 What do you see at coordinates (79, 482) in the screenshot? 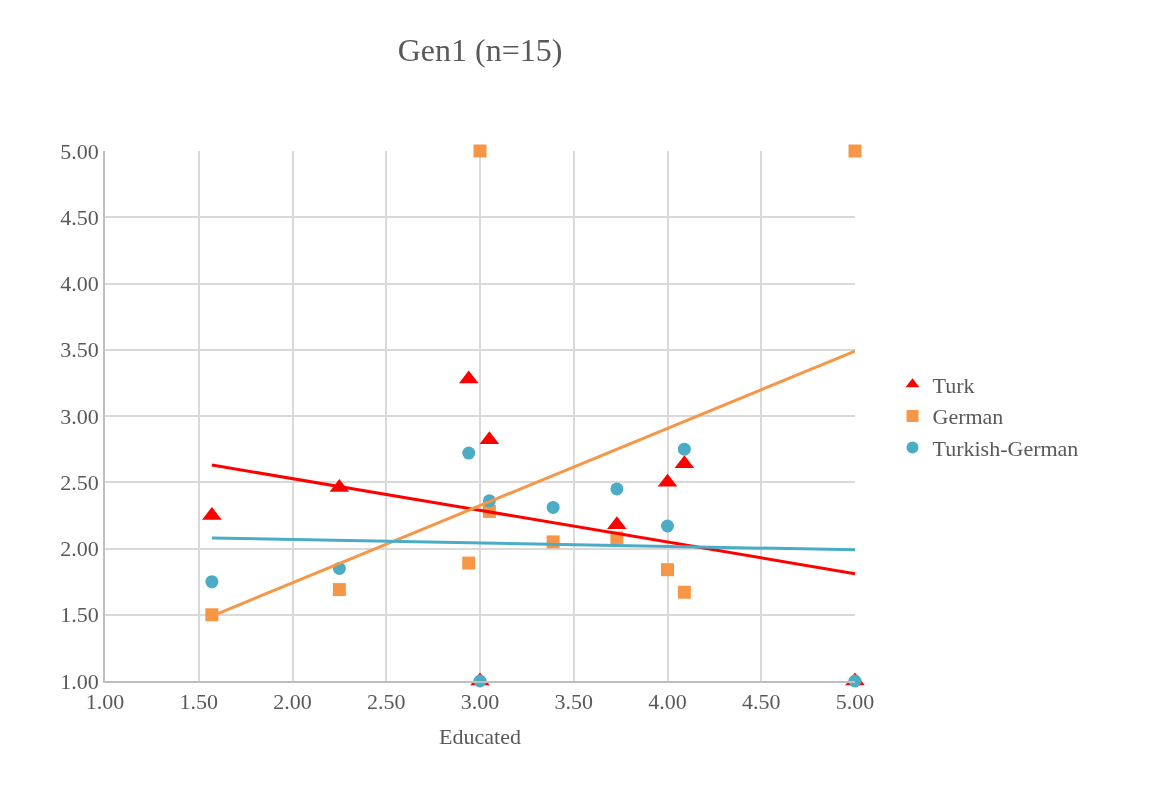
I see `y-tick-label: 2.50` at bounding box center [79, 482].